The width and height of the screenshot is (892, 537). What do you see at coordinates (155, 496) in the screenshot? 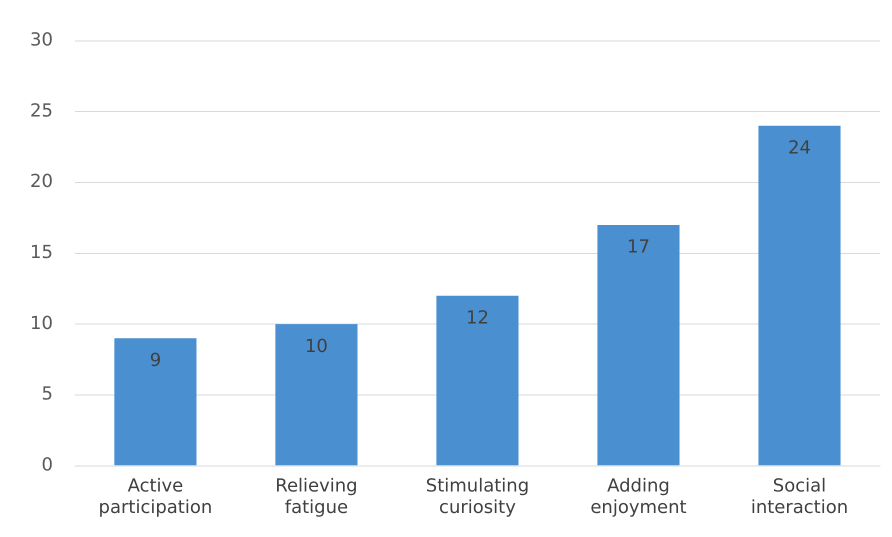
I see `x-tick-label: Active participation` at bounding box center [155, 496].